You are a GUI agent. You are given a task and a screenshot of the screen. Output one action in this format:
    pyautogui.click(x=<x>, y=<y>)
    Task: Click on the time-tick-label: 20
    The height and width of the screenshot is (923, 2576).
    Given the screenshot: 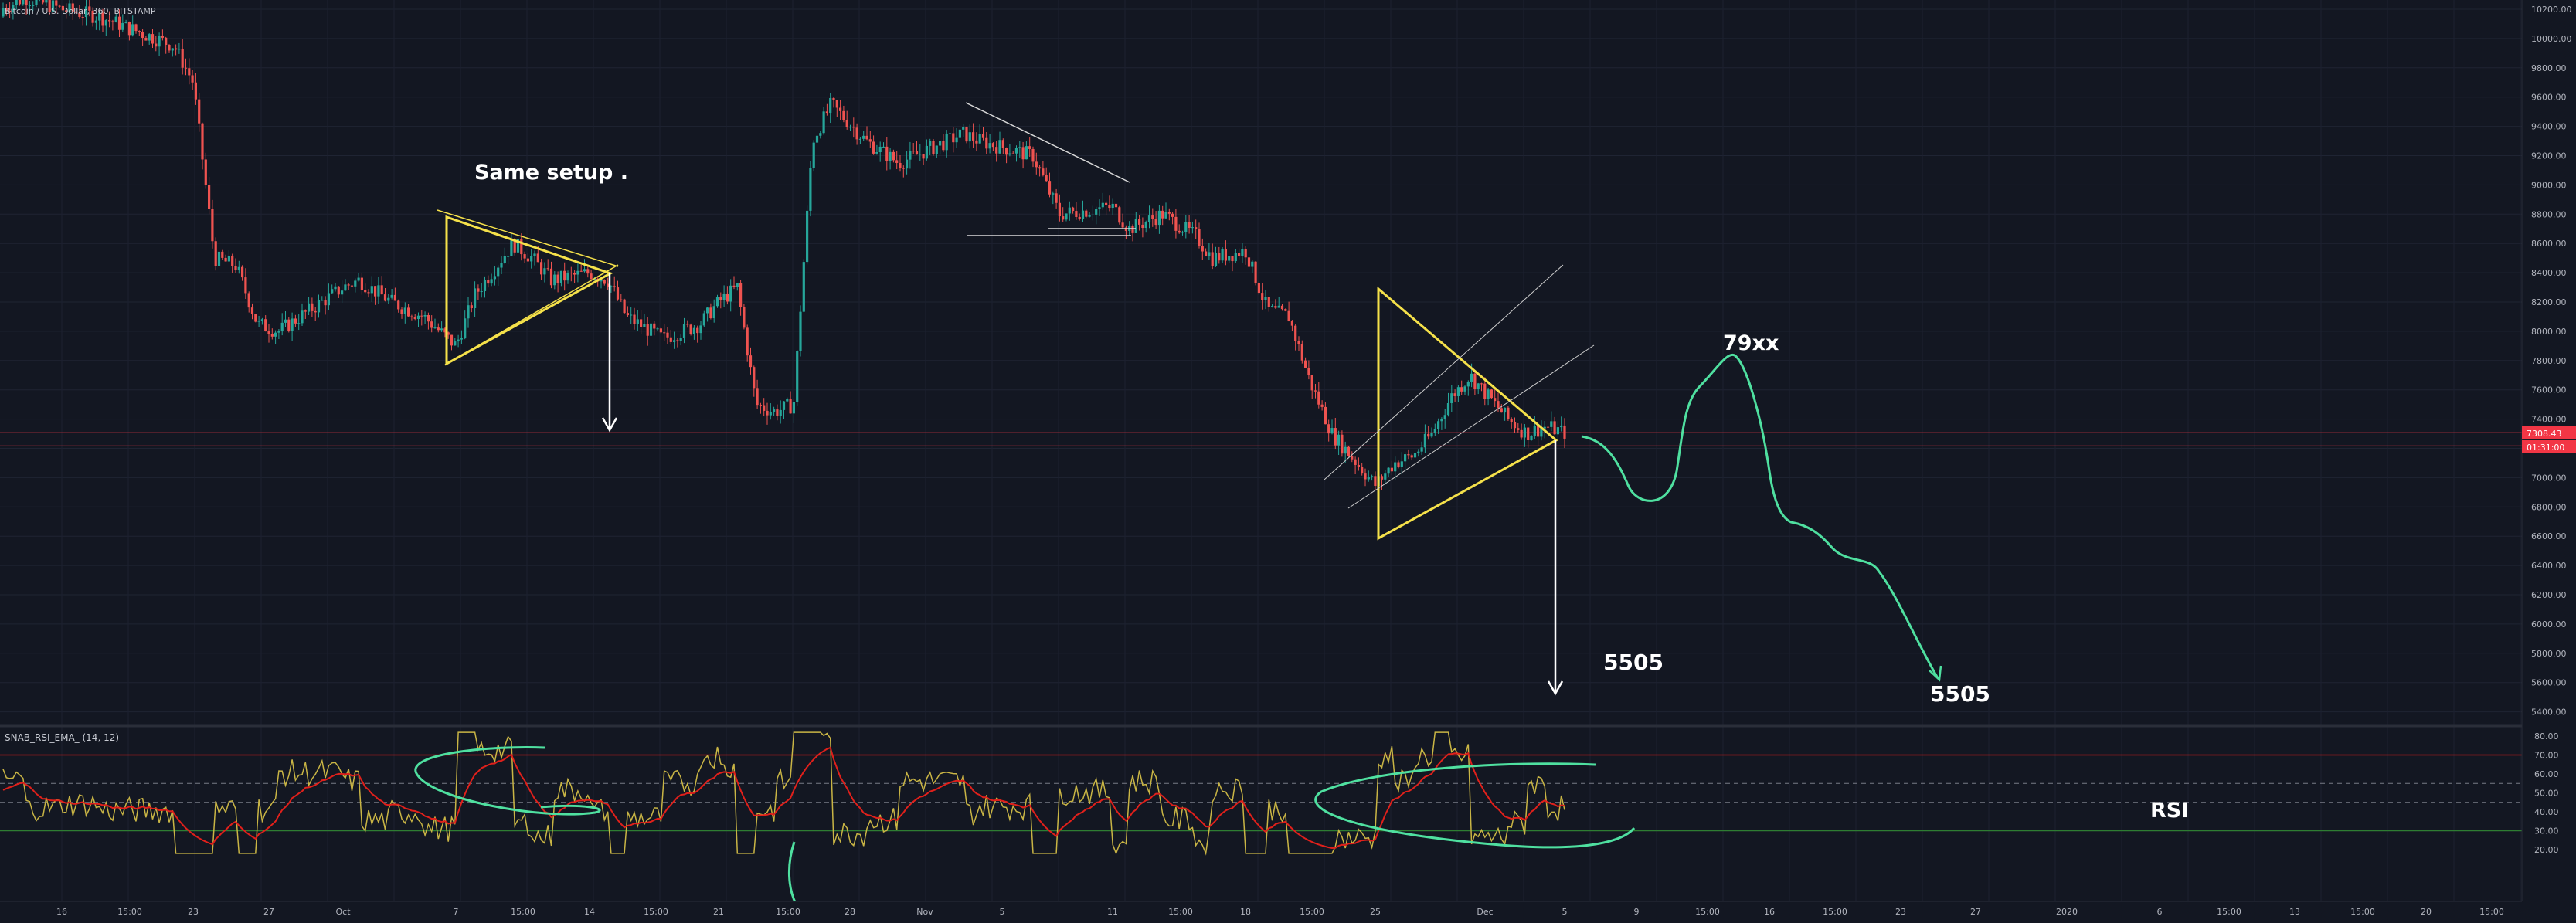 What is the action you would take?
    pyautogui.click(x=2426, y=912)
    